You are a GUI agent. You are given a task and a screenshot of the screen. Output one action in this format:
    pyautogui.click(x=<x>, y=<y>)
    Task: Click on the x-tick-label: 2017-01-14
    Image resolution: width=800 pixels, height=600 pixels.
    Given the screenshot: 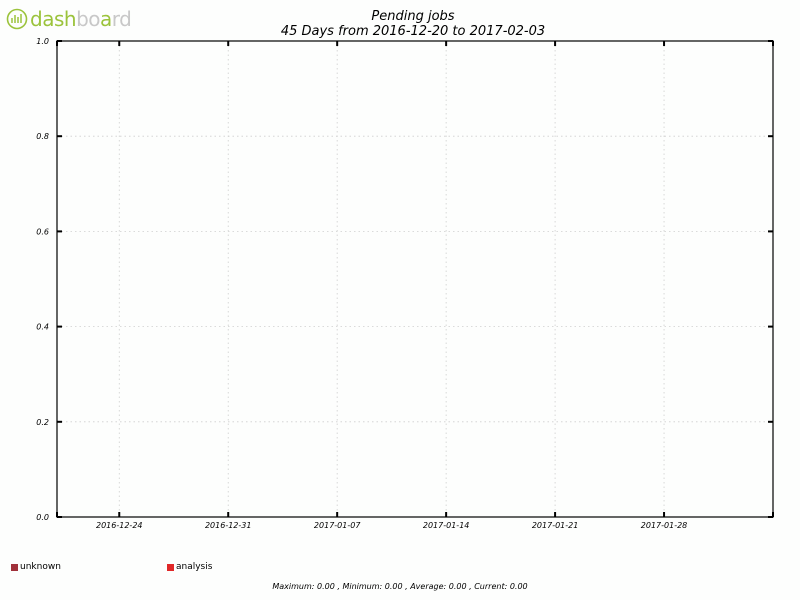 What is the action you would take?
    pyautogui.click(x=446, y=525)
    